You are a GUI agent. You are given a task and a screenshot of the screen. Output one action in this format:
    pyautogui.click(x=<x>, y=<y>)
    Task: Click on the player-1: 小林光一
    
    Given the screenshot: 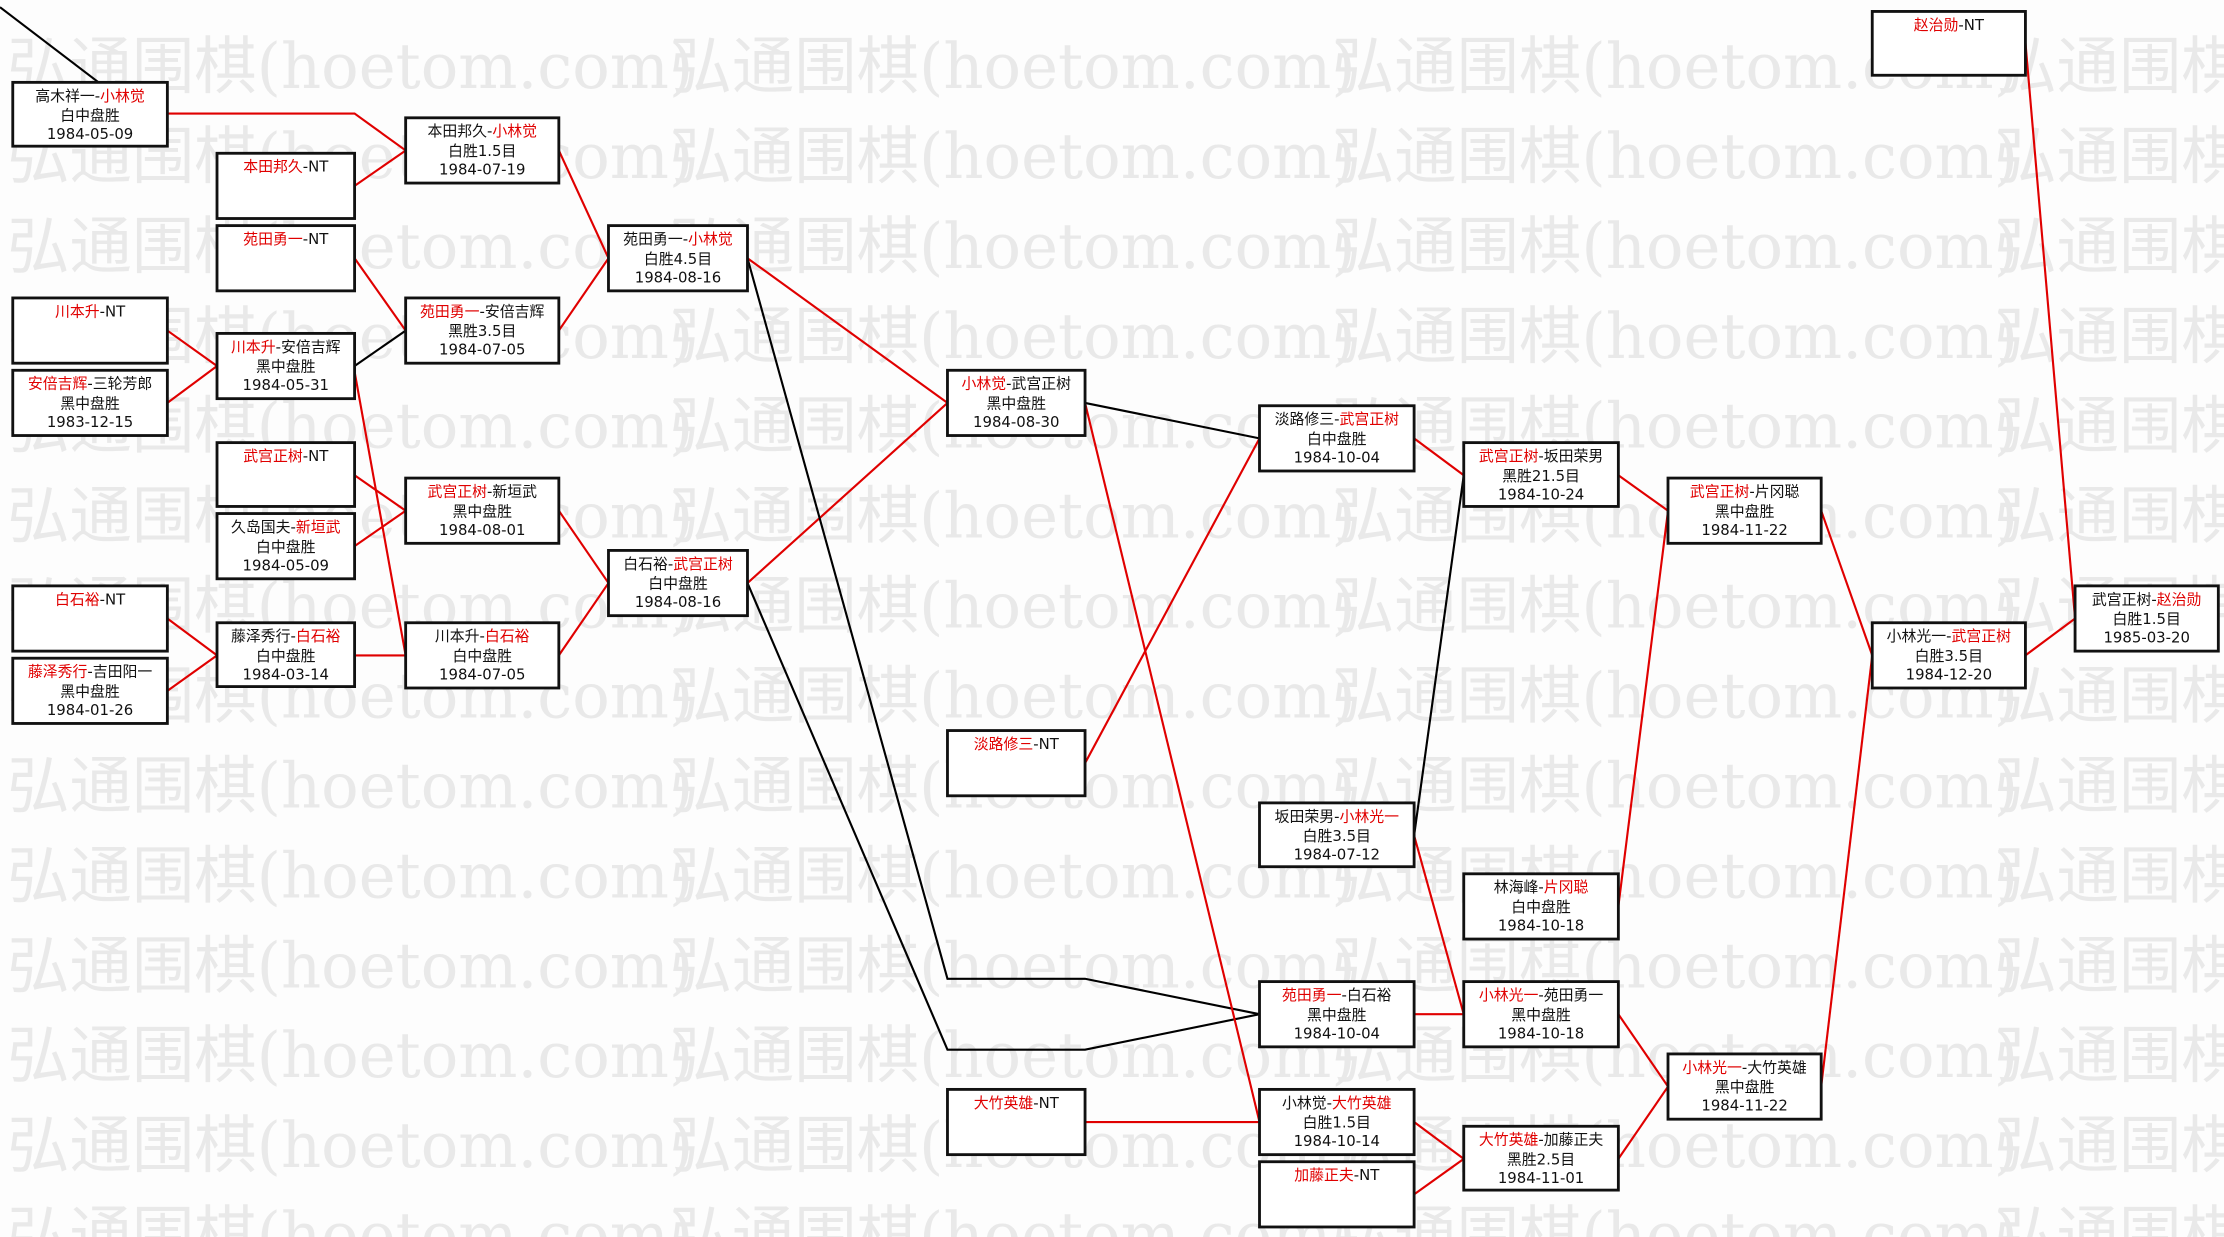 What is the action you would take?
    pyautogui.click(x=1917, y=636)
    